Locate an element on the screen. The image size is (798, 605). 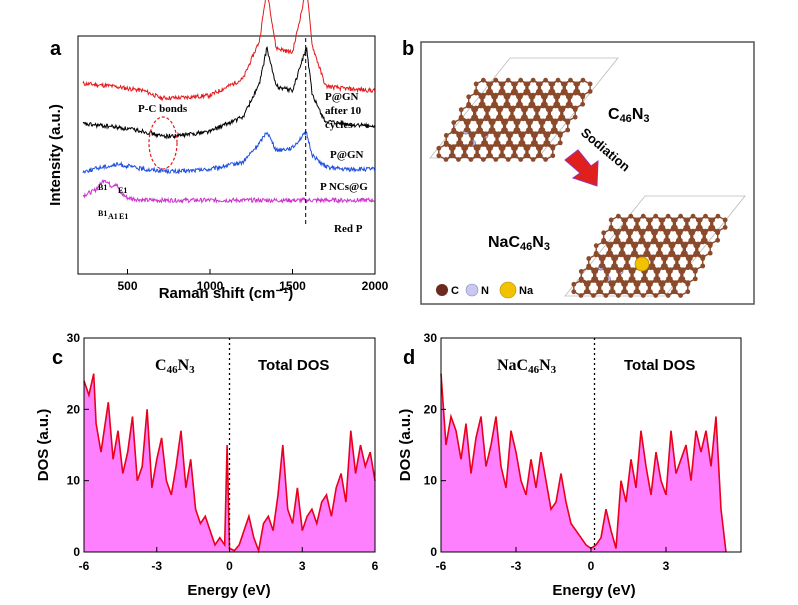
dos-c-formula: C46N3 is located at coordinates (175, 366).